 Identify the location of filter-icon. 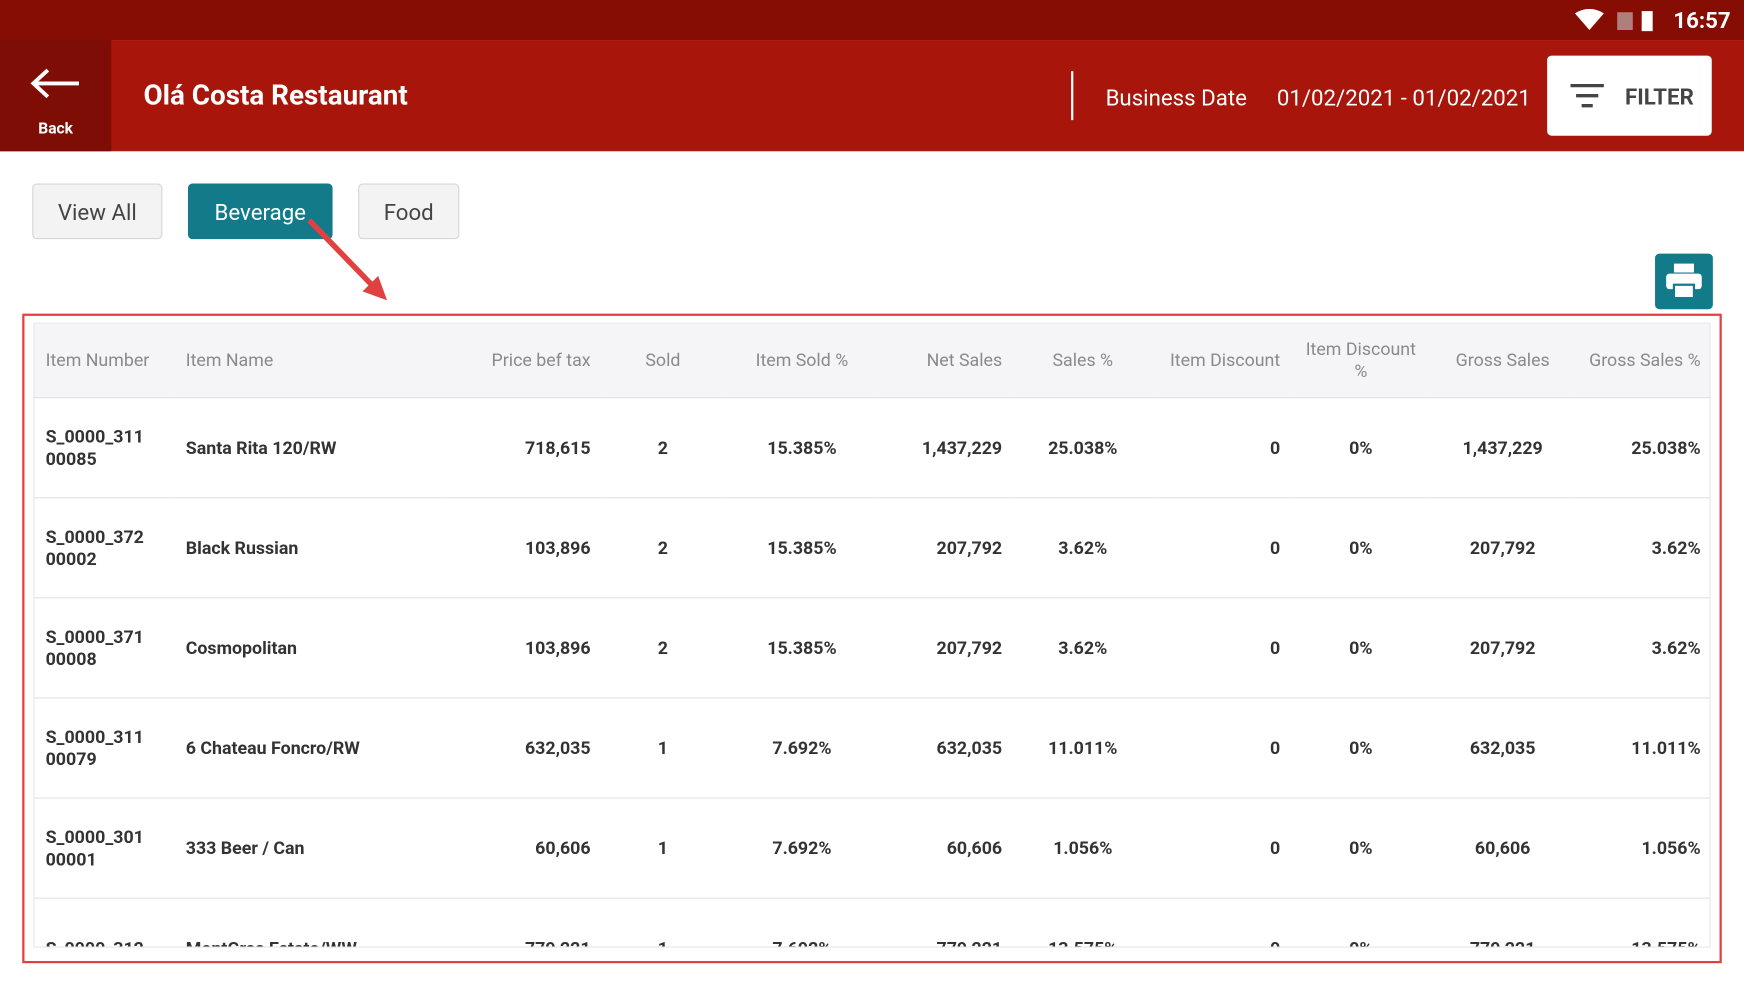
(1587, 95).